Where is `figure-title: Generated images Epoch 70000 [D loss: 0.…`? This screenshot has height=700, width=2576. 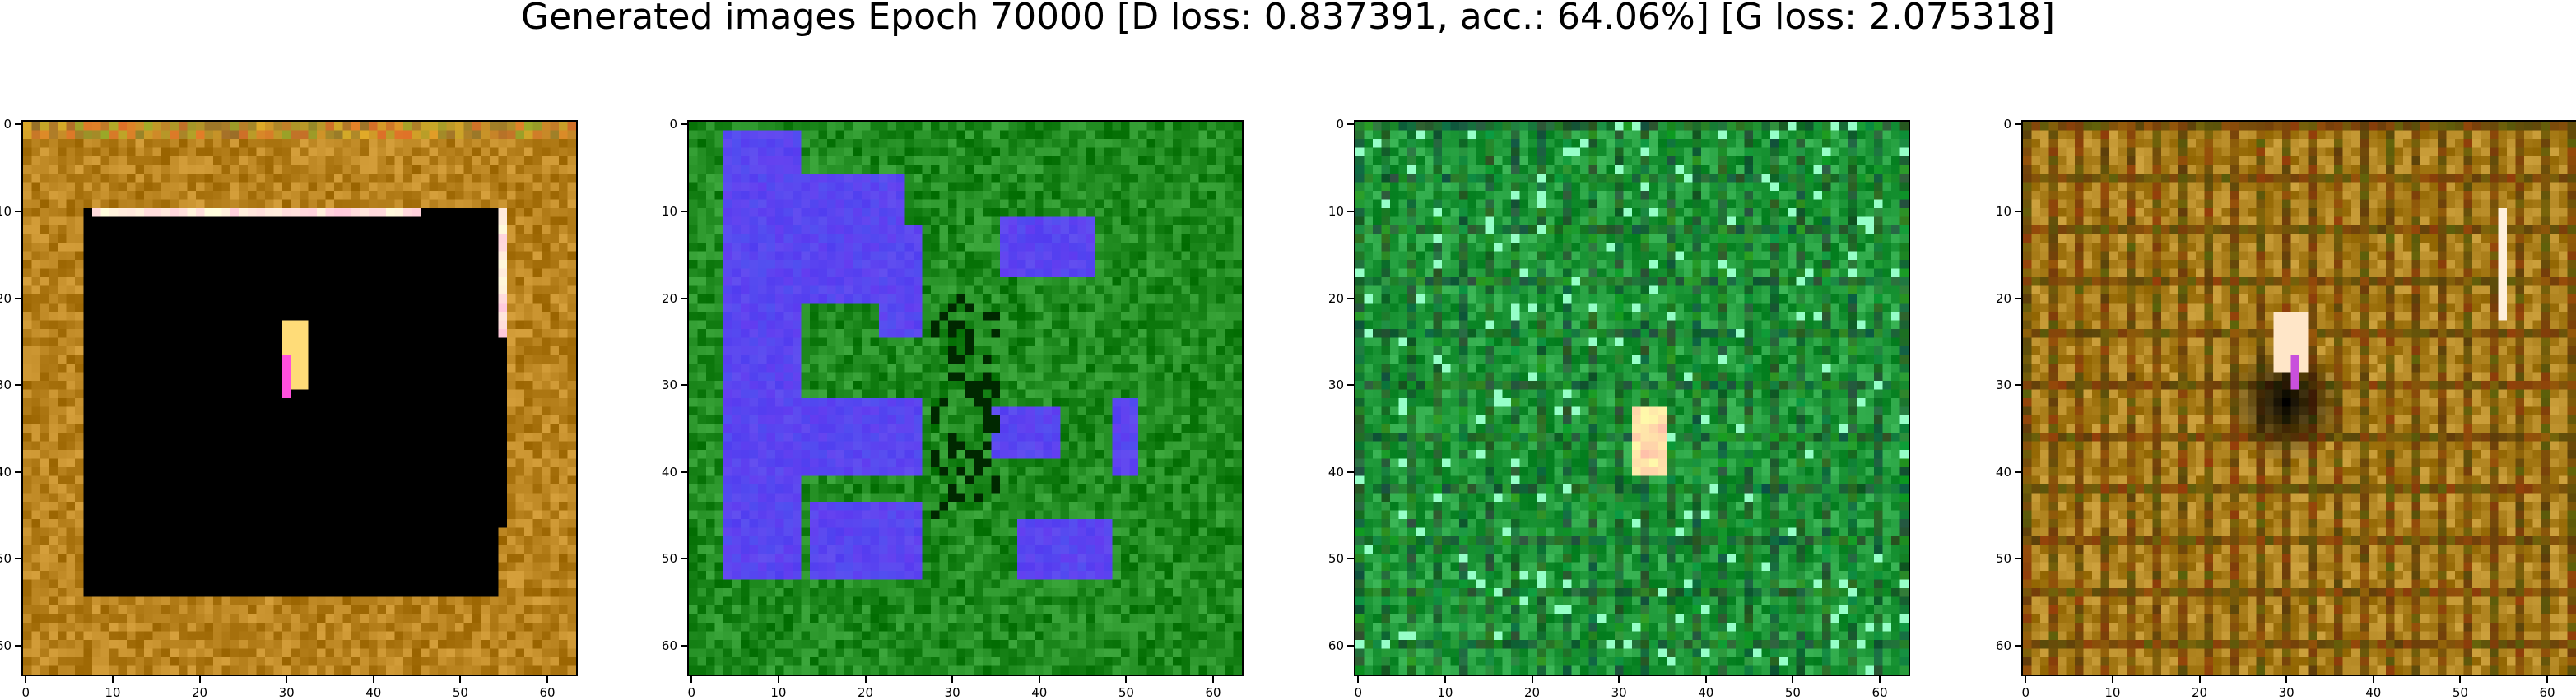 figure-title: Generated images Epoch 70000 [D loss: 0.… is located at coordinates (1288, 19).